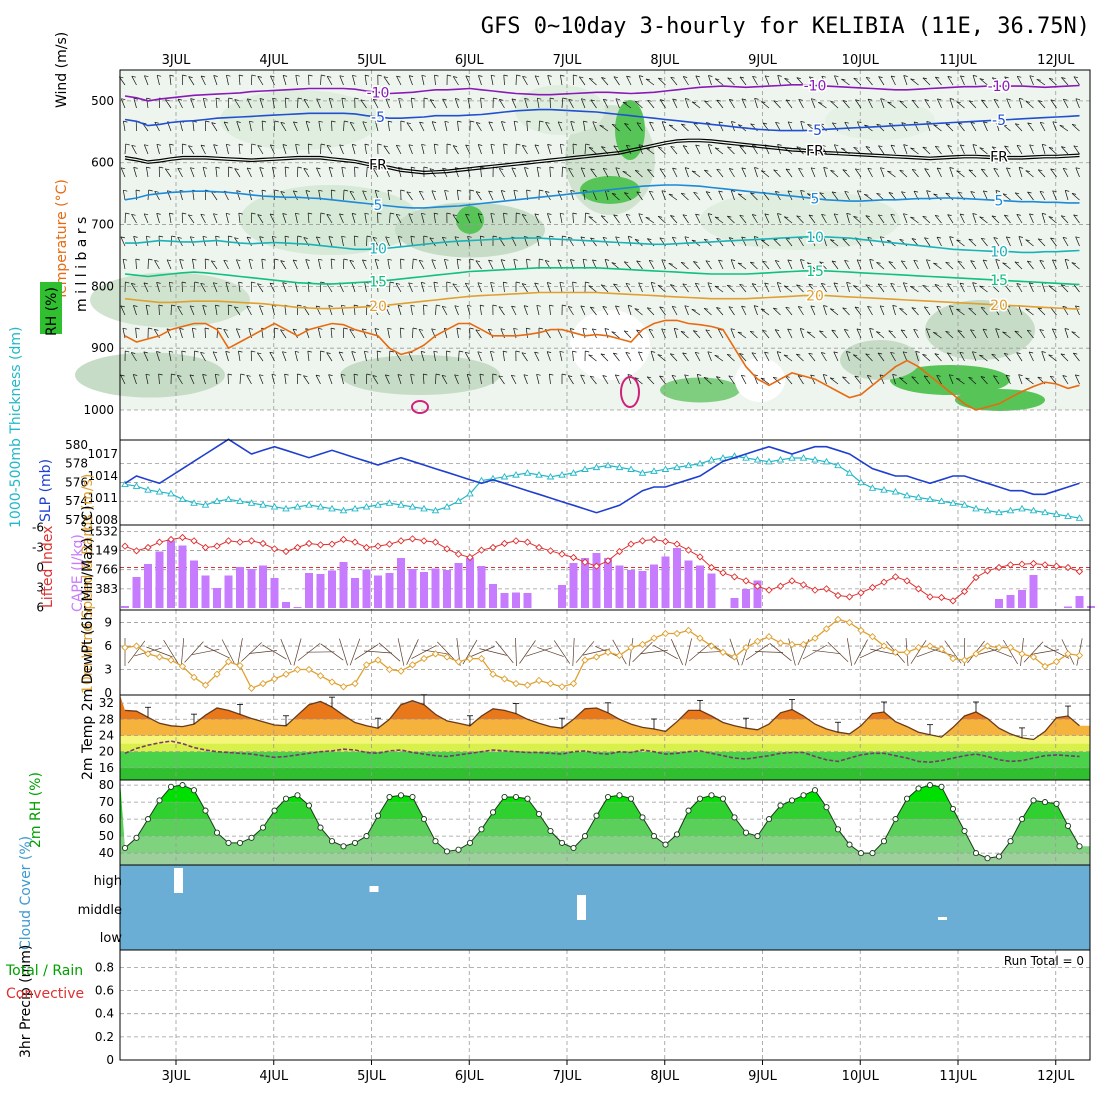  I want to click on thickness-line, so click(602, 487).